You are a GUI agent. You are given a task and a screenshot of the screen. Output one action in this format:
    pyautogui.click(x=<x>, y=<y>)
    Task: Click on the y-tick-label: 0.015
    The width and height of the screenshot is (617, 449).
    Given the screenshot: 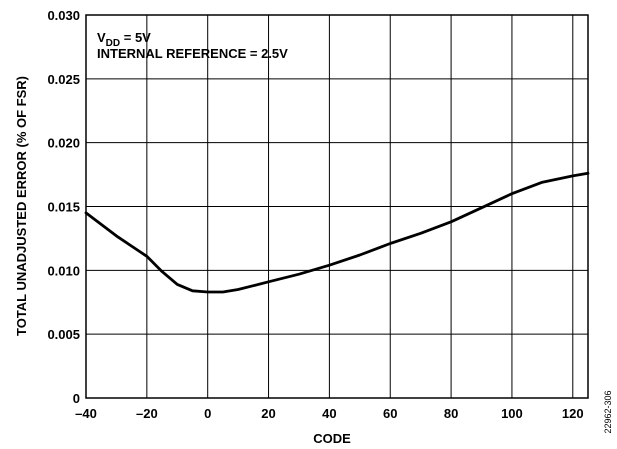 What is the action you would take?
    pyautogui.click(x=63, y=207)
    